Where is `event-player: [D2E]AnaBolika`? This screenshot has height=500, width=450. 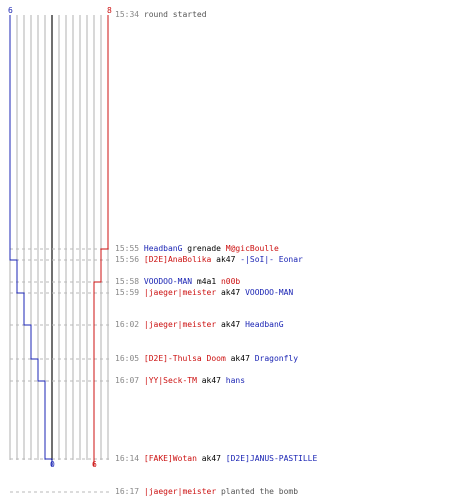
event-player: [D2E]AnaBolika is located at coordinates (177, 259).